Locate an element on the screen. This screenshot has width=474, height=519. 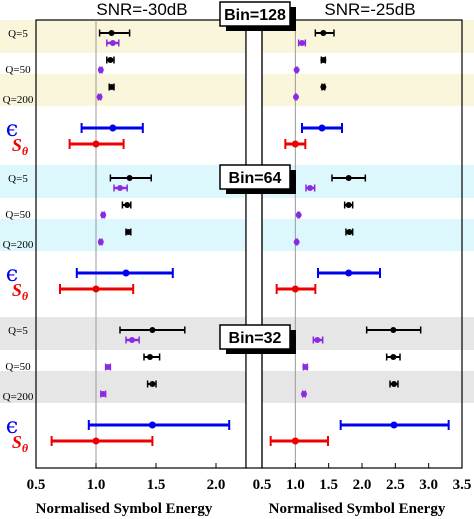
x-tick-label: 2.5 is located at coordinates (395, 485).